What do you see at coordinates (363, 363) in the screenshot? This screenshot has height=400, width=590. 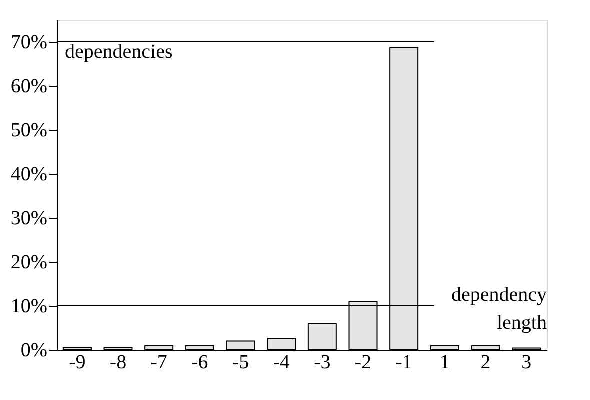 I see `x-tick-label: -2` at bounding box center [363, 363].